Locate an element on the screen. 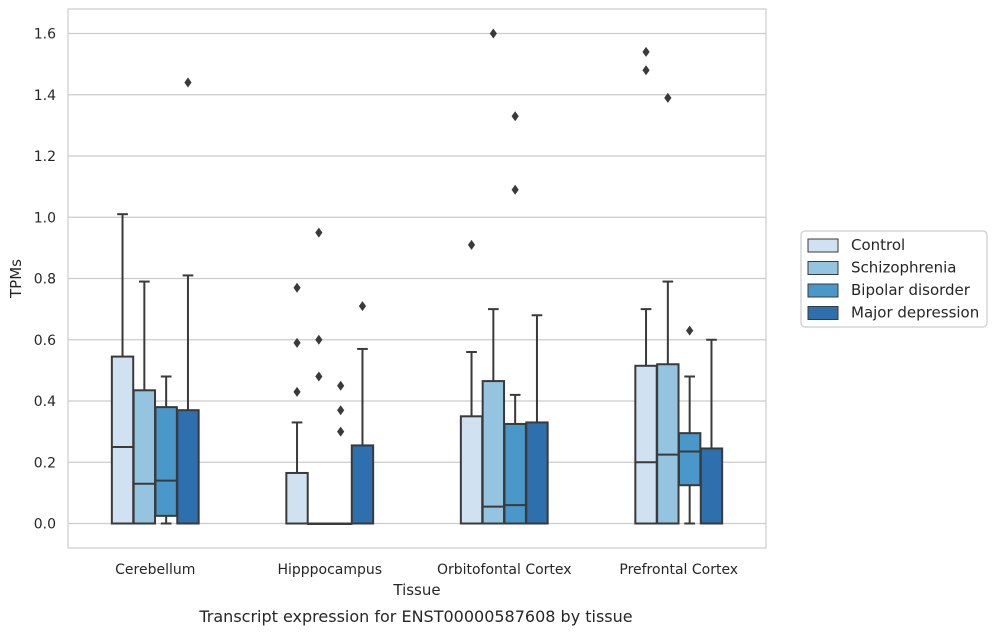 The image size is (997, 634). y-tick-label: 1.0 is located at coordinates (45, 218).